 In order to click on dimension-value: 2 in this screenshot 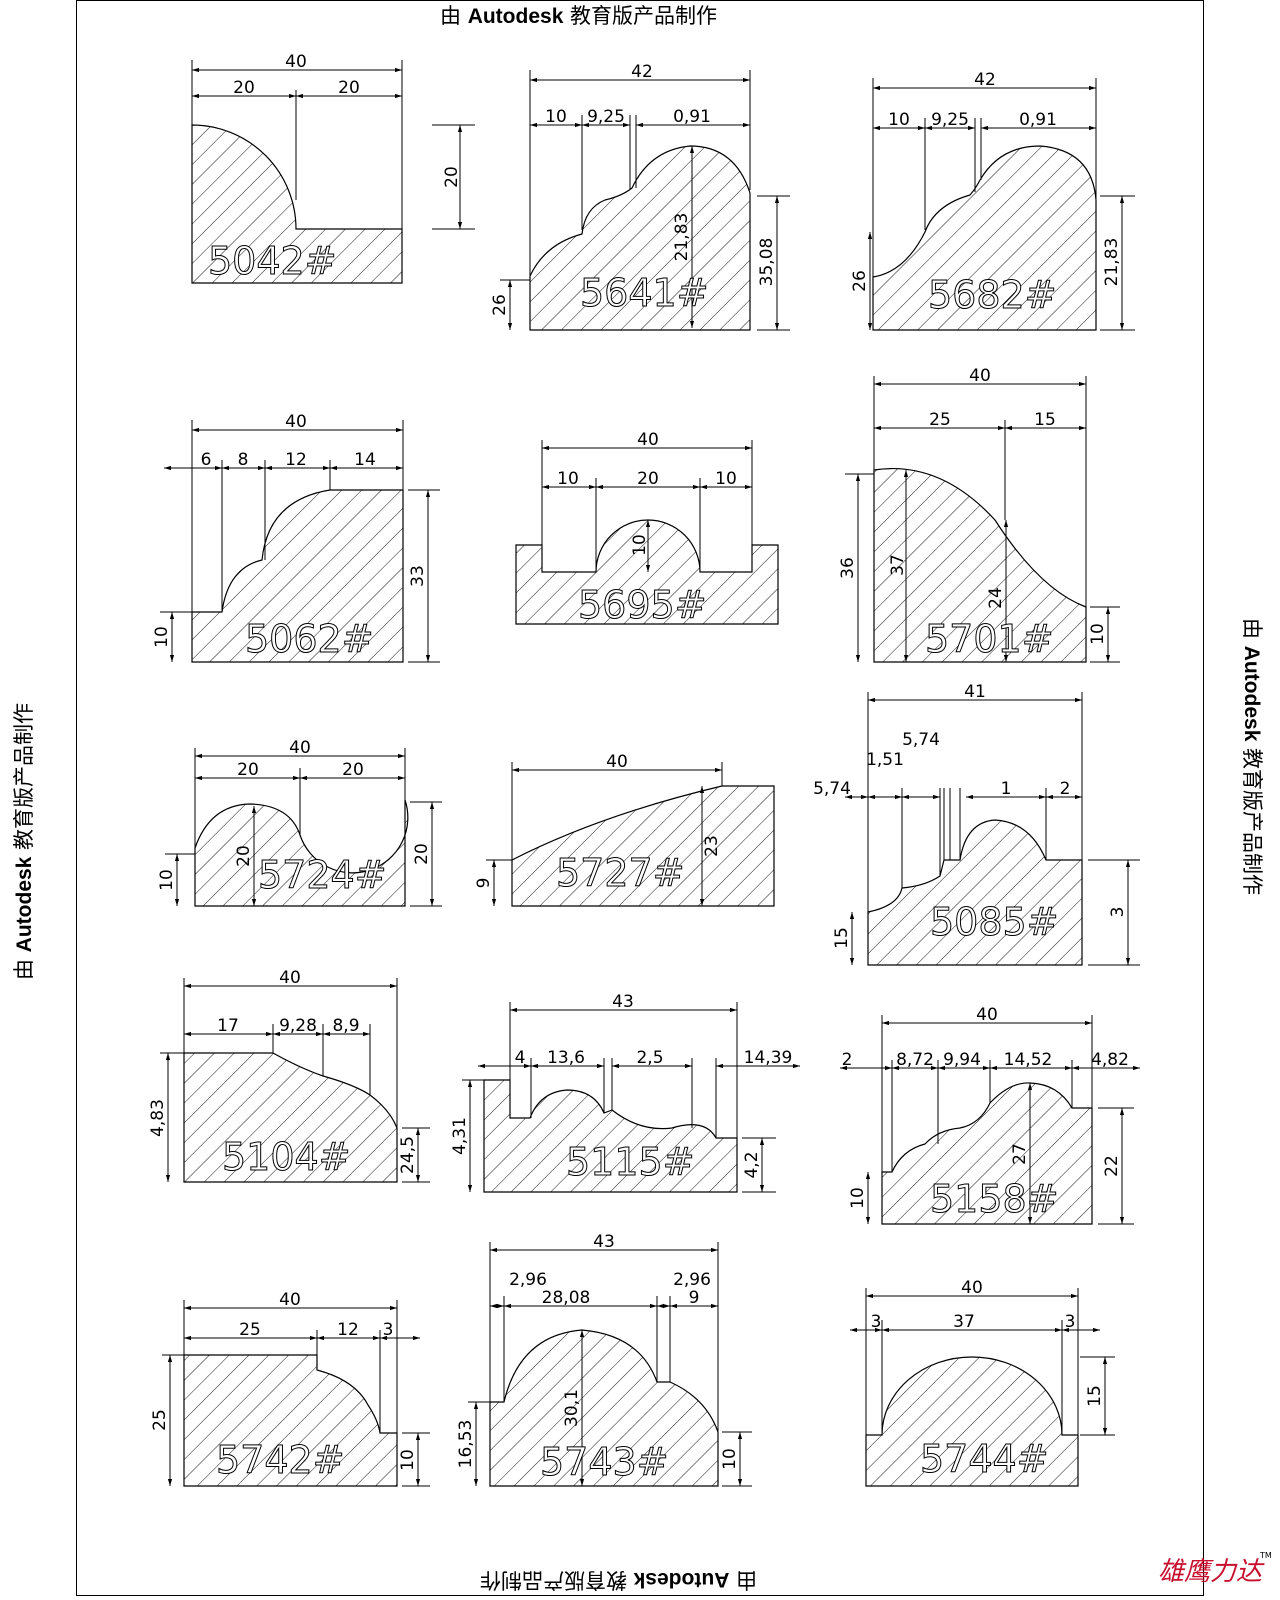, I will do `click(1065, 789)`.